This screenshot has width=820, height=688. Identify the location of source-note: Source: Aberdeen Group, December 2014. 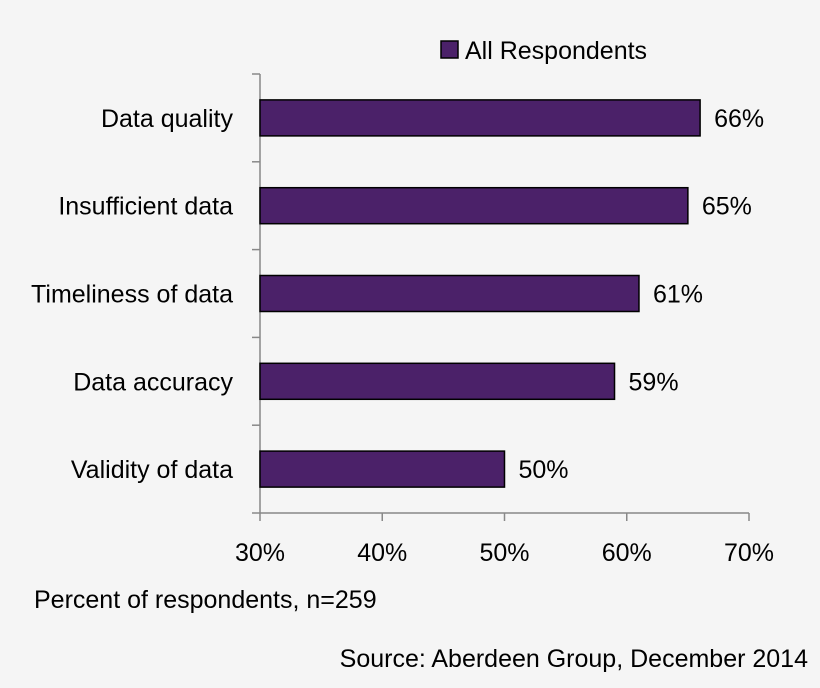
(574, 659).